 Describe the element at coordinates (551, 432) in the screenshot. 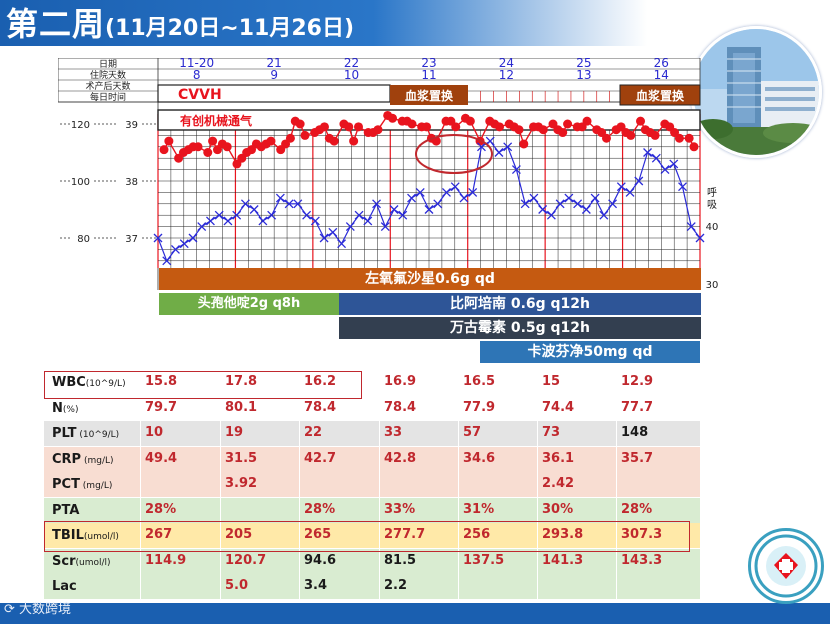

I see `lab-value-cell: 73` at that location.